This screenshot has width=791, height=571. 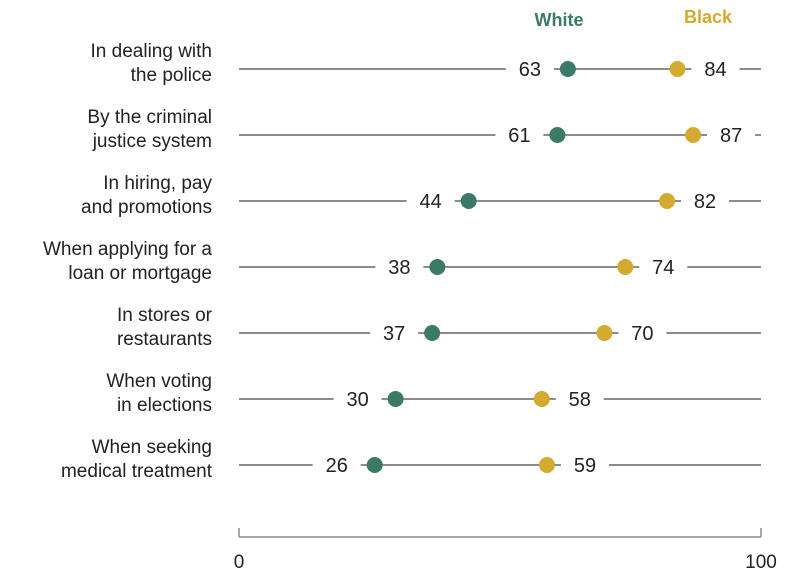 What do you see at coordinates (127, 249) in the screenshot?
I see `category-label: When applying for a` at bounding box center [127, 249].